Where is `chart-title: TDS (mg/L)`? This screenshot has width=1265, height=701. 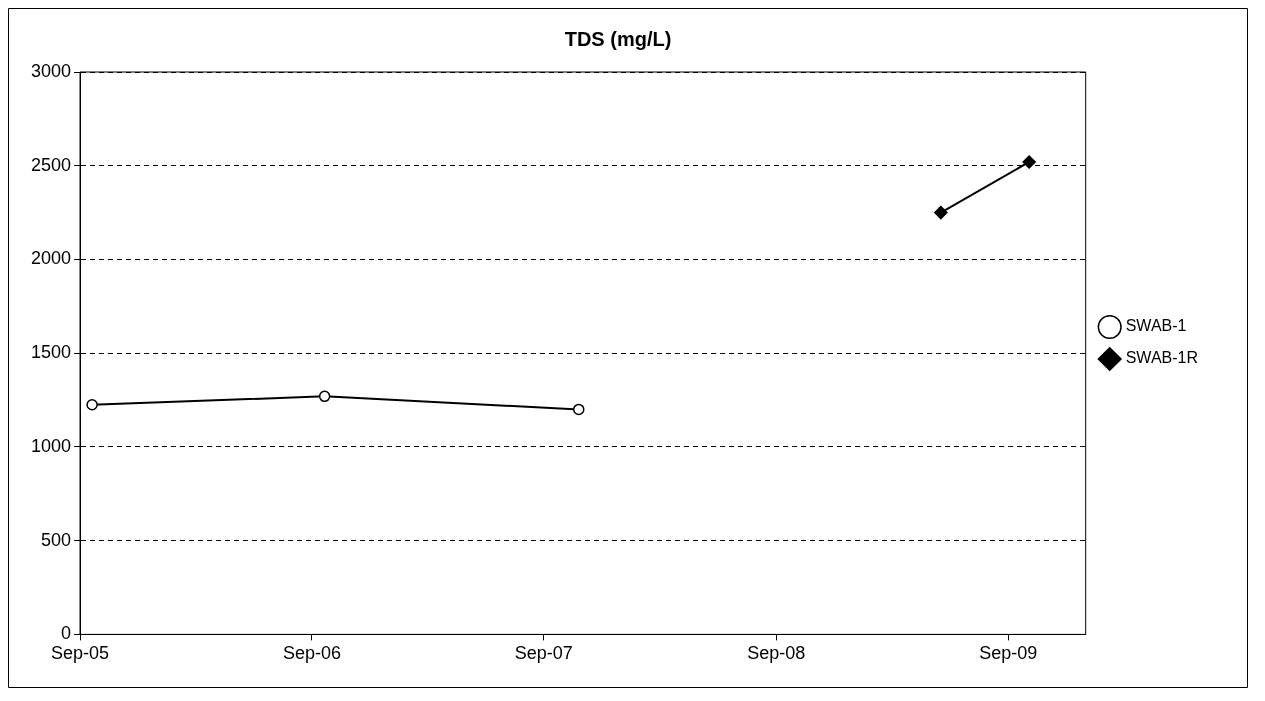 chart-title: TDS (mg/L) is located at coordinates (618, 38).